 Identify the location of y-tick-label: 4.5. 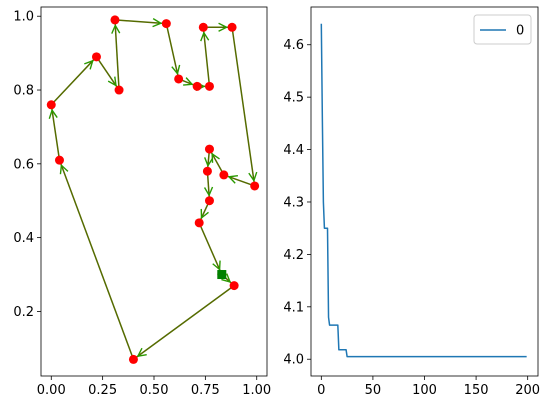
(293, 98).